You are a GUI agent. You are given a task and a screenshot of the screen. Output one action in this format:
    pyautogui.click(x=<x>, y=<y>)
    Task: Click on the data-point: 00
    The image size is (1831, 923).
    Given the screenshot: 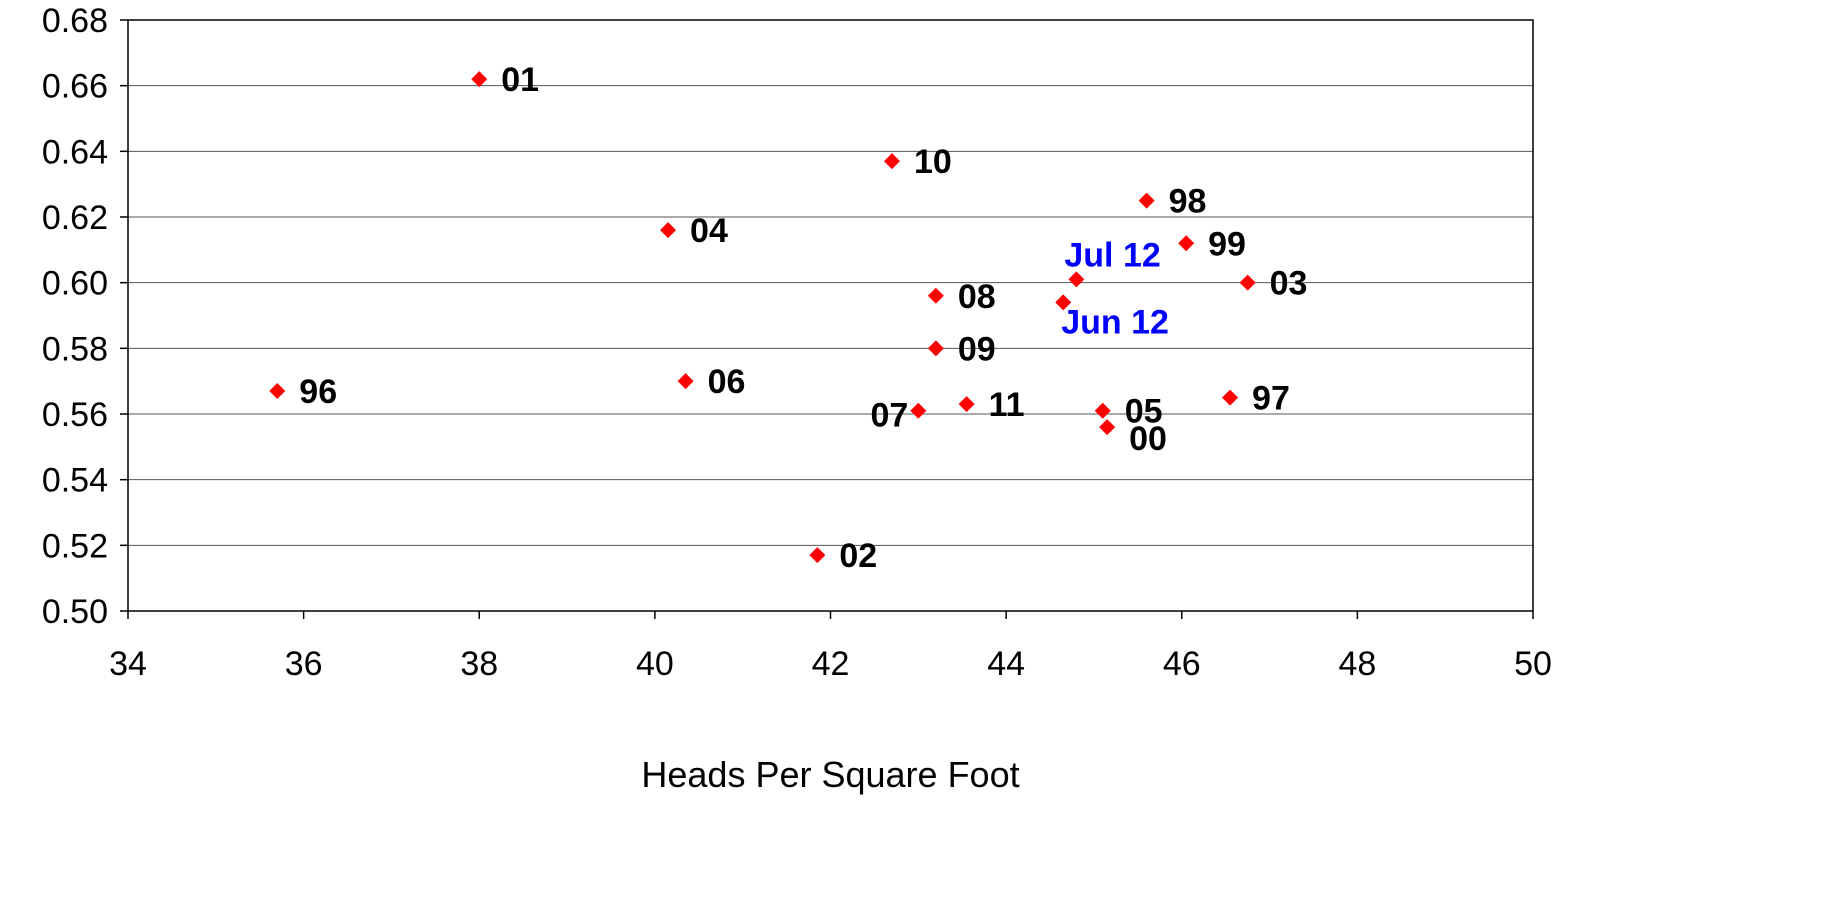 What is the action you would take?
    pyautogui.click(x=1133, y=438)
    